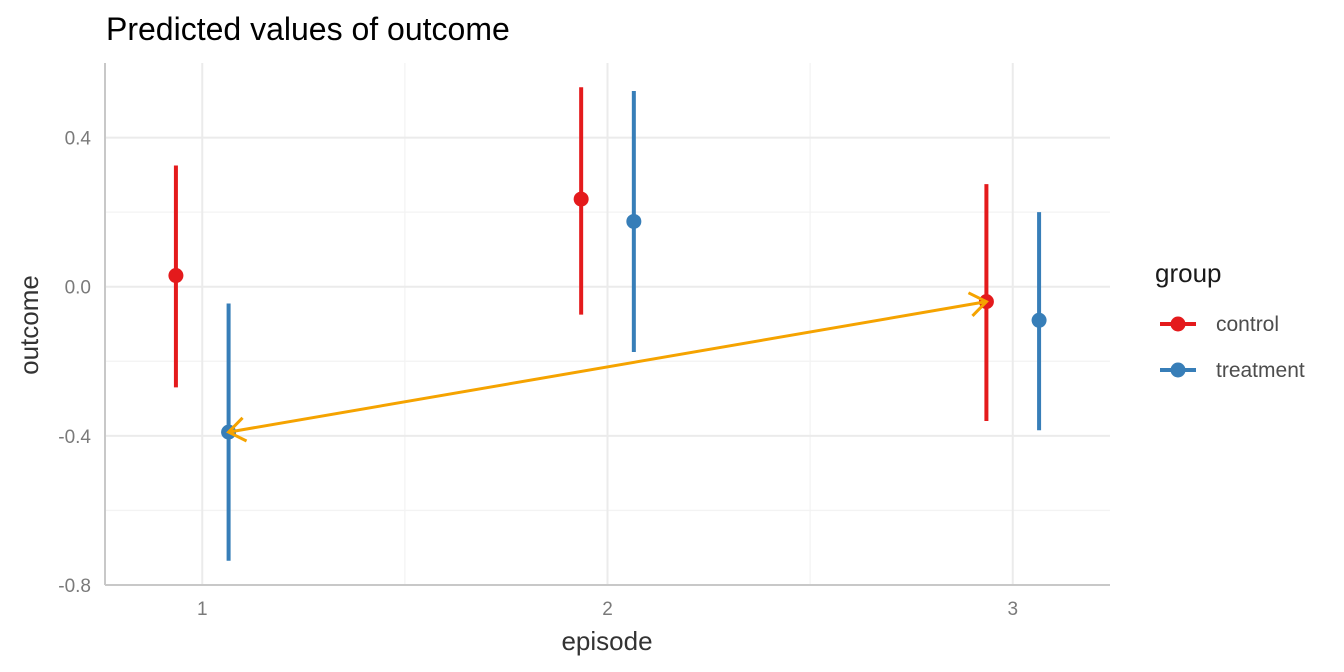 The width and height of the screenshot is (1344, 672). What do you see at coordinates (74, 437) in the screenshot?
I see `y-tick-label: -0.4` at bounding box center [74, 437].